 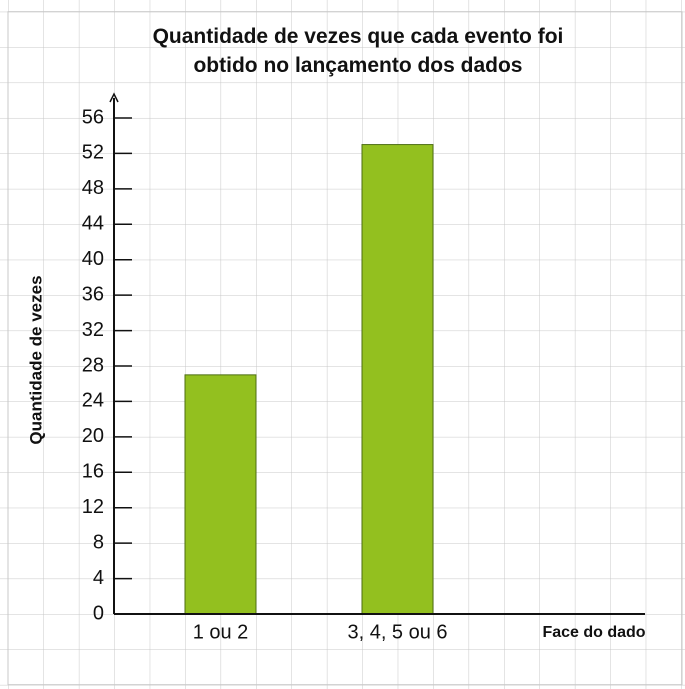 What do you see at coordinates (35, 359) in the screenshot?
I see `y-axis-label: Quantidade de vezes` at bounding box center [35, 359].